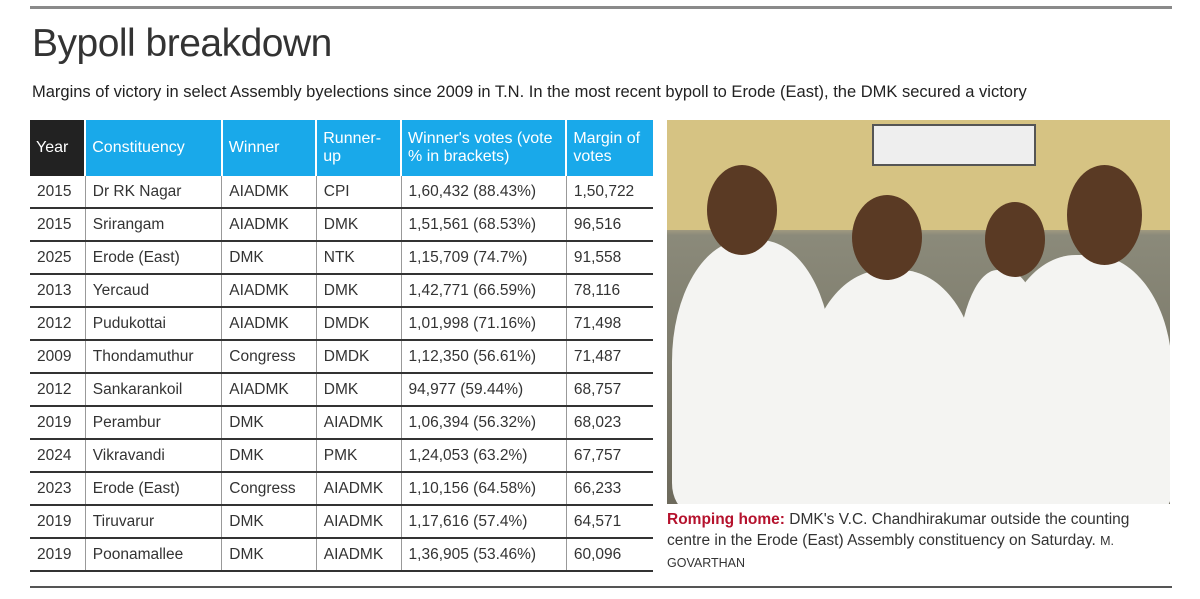 This screenshot has width=1200, height=599. I want to click on table-cell: Poonamallee, so click(154, 555).